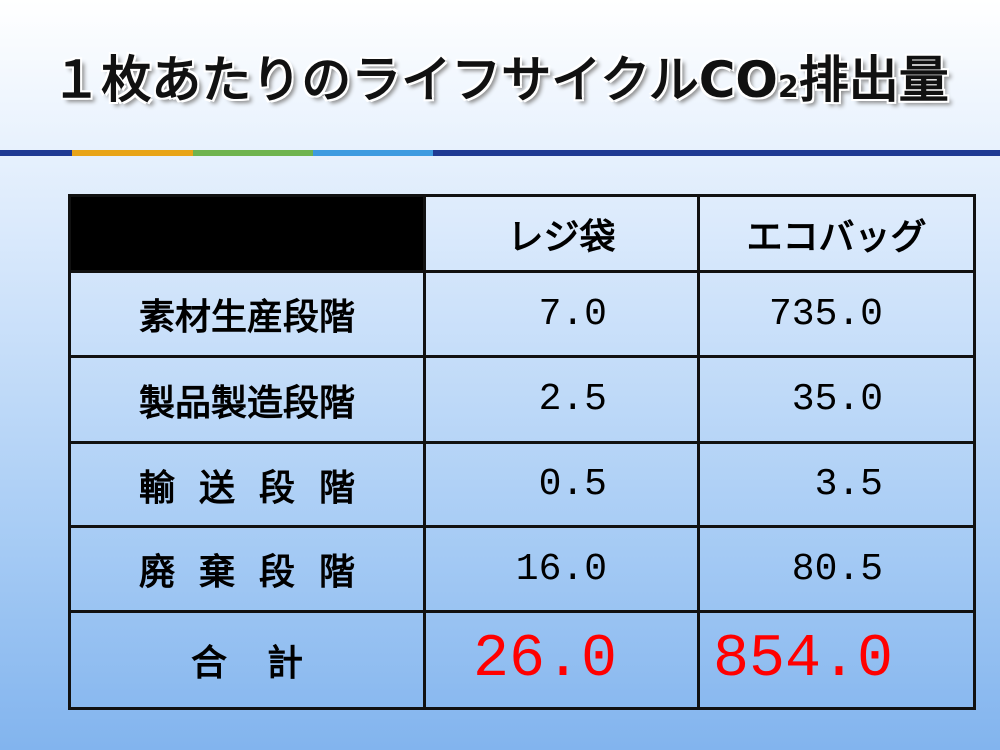 This screenshot has width=1000, height=750. Describe the element at coordinates (247, 399) in the screenshot. I see `row-label: 製品製造段階` at that location.